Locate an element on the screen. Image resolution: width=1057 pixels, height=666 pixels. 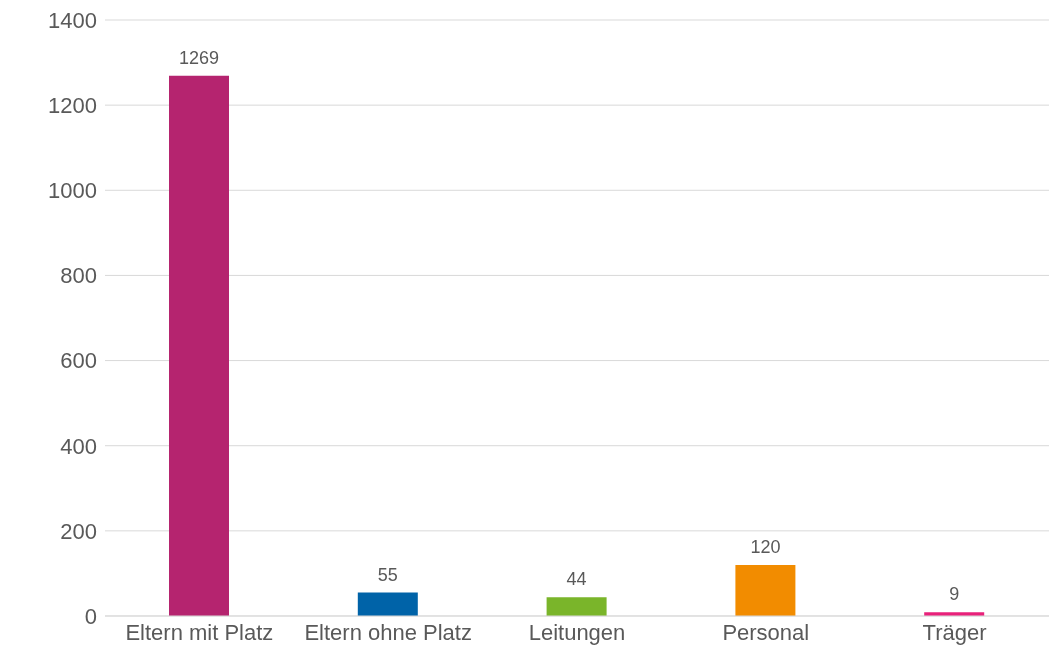
y-tick-label: 1200 is located at coordinates (72, 105).